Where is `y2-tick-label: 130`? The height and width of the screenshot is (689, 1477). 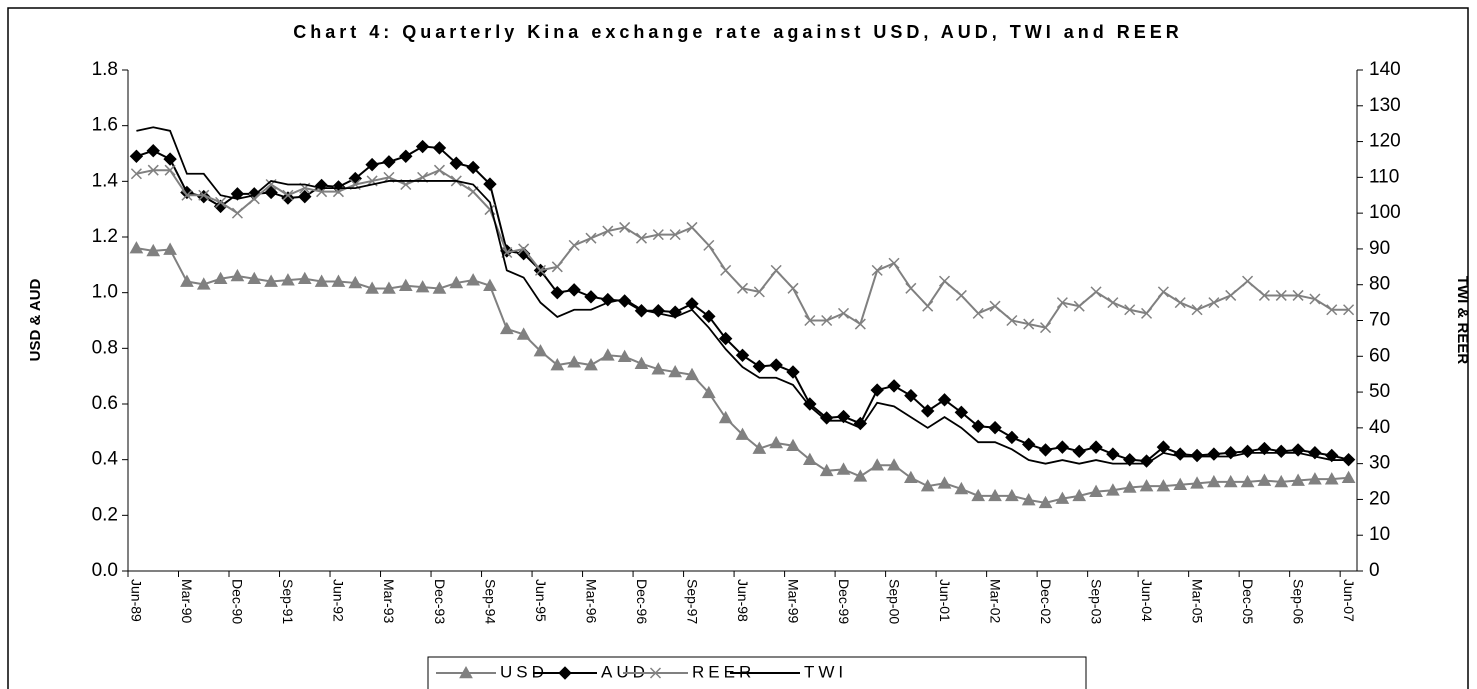 y2-tick-label: 130 is located at coordinates (1385, 105).